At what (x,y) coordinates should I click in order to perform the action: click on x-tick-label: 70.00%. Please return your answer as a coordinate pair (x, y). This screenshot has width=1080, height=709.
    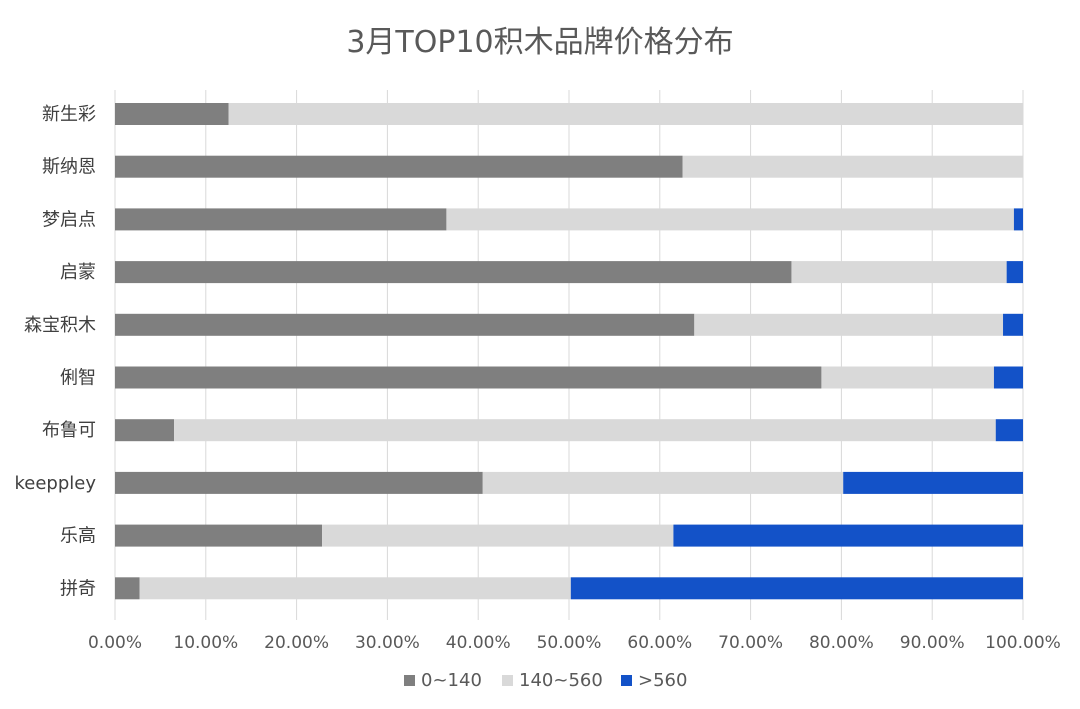
    Looking at the image, I should click on (750, 643).